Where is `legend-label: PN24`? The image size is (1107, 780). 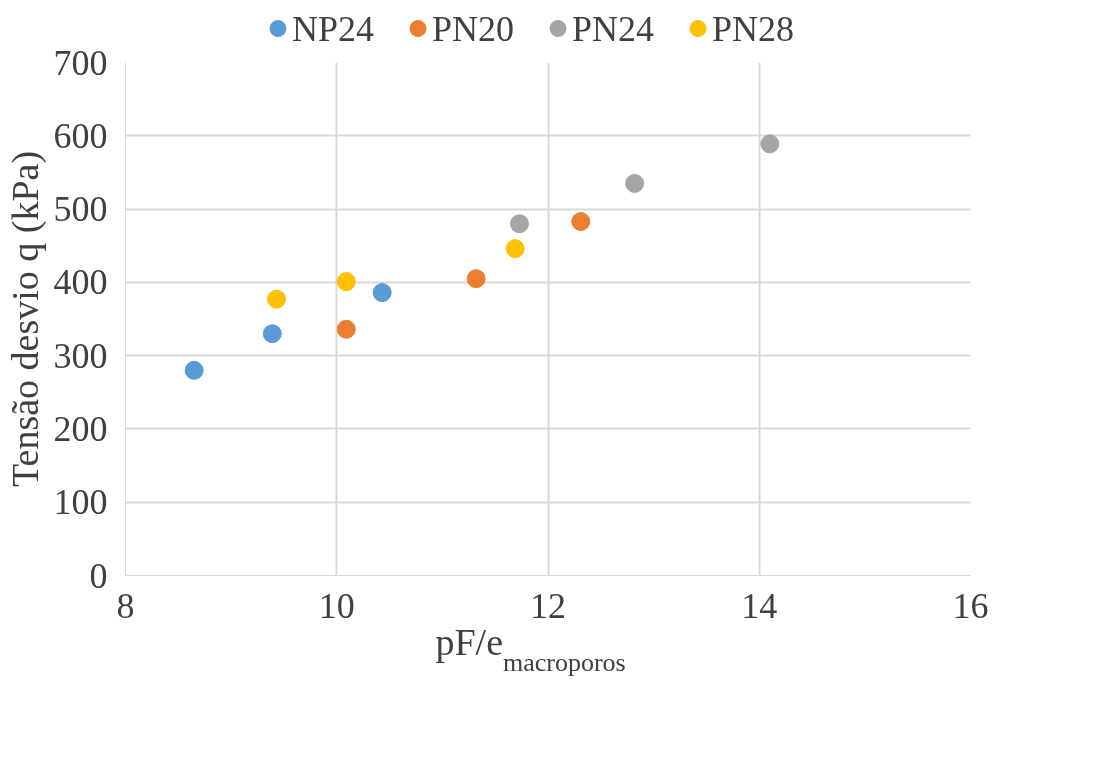
legend-label: PN24 is located at coordinates (613, 28).